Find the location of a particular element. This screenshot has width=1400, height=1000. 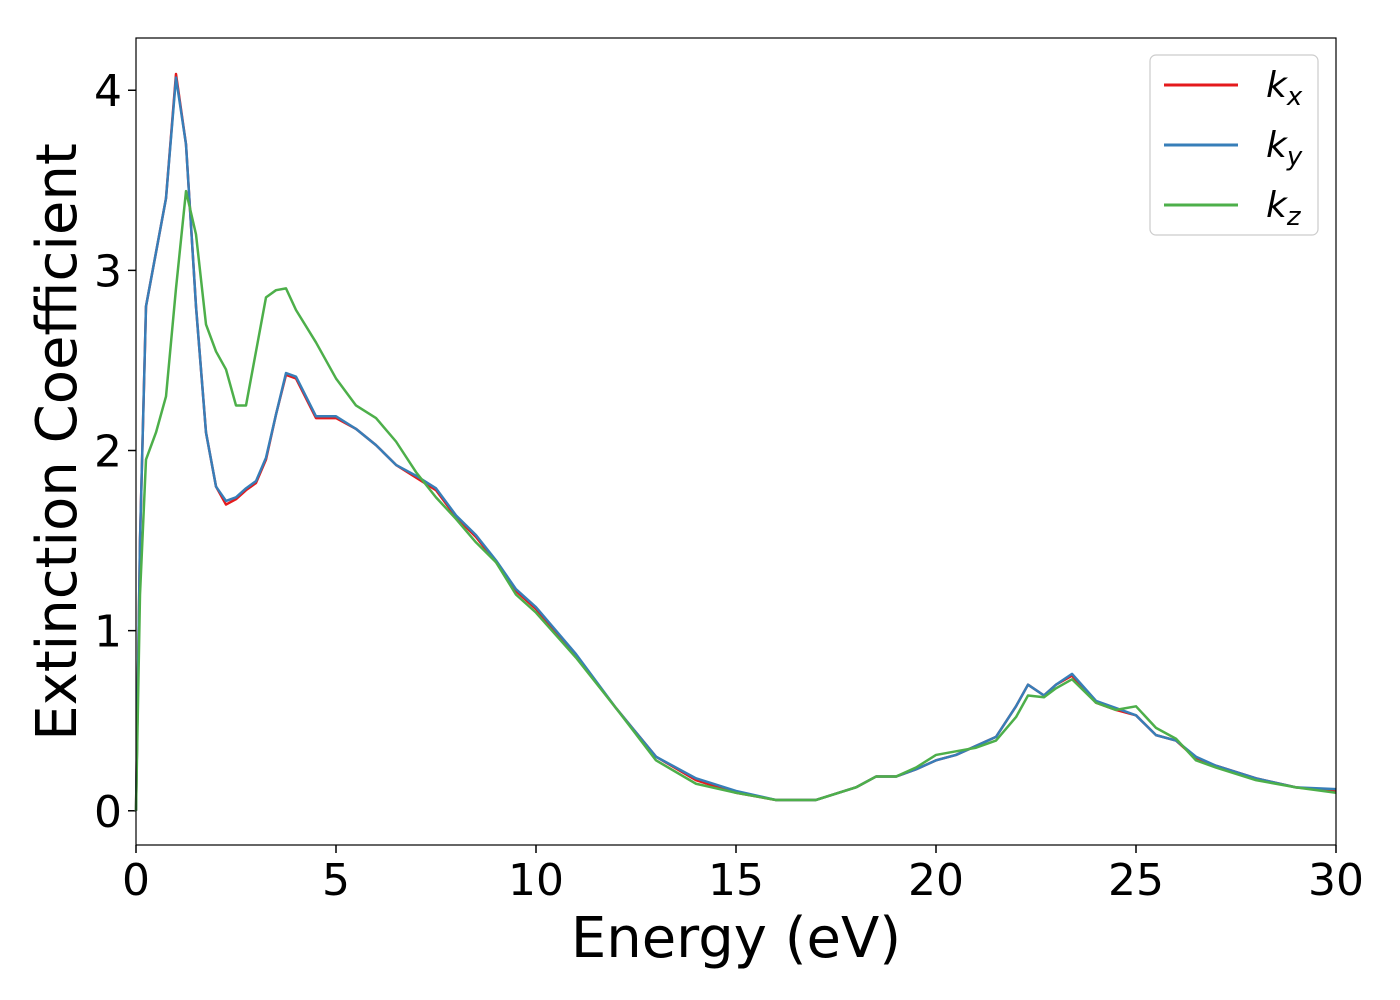

legend-label: ky is located at coordinates (1284, 148).